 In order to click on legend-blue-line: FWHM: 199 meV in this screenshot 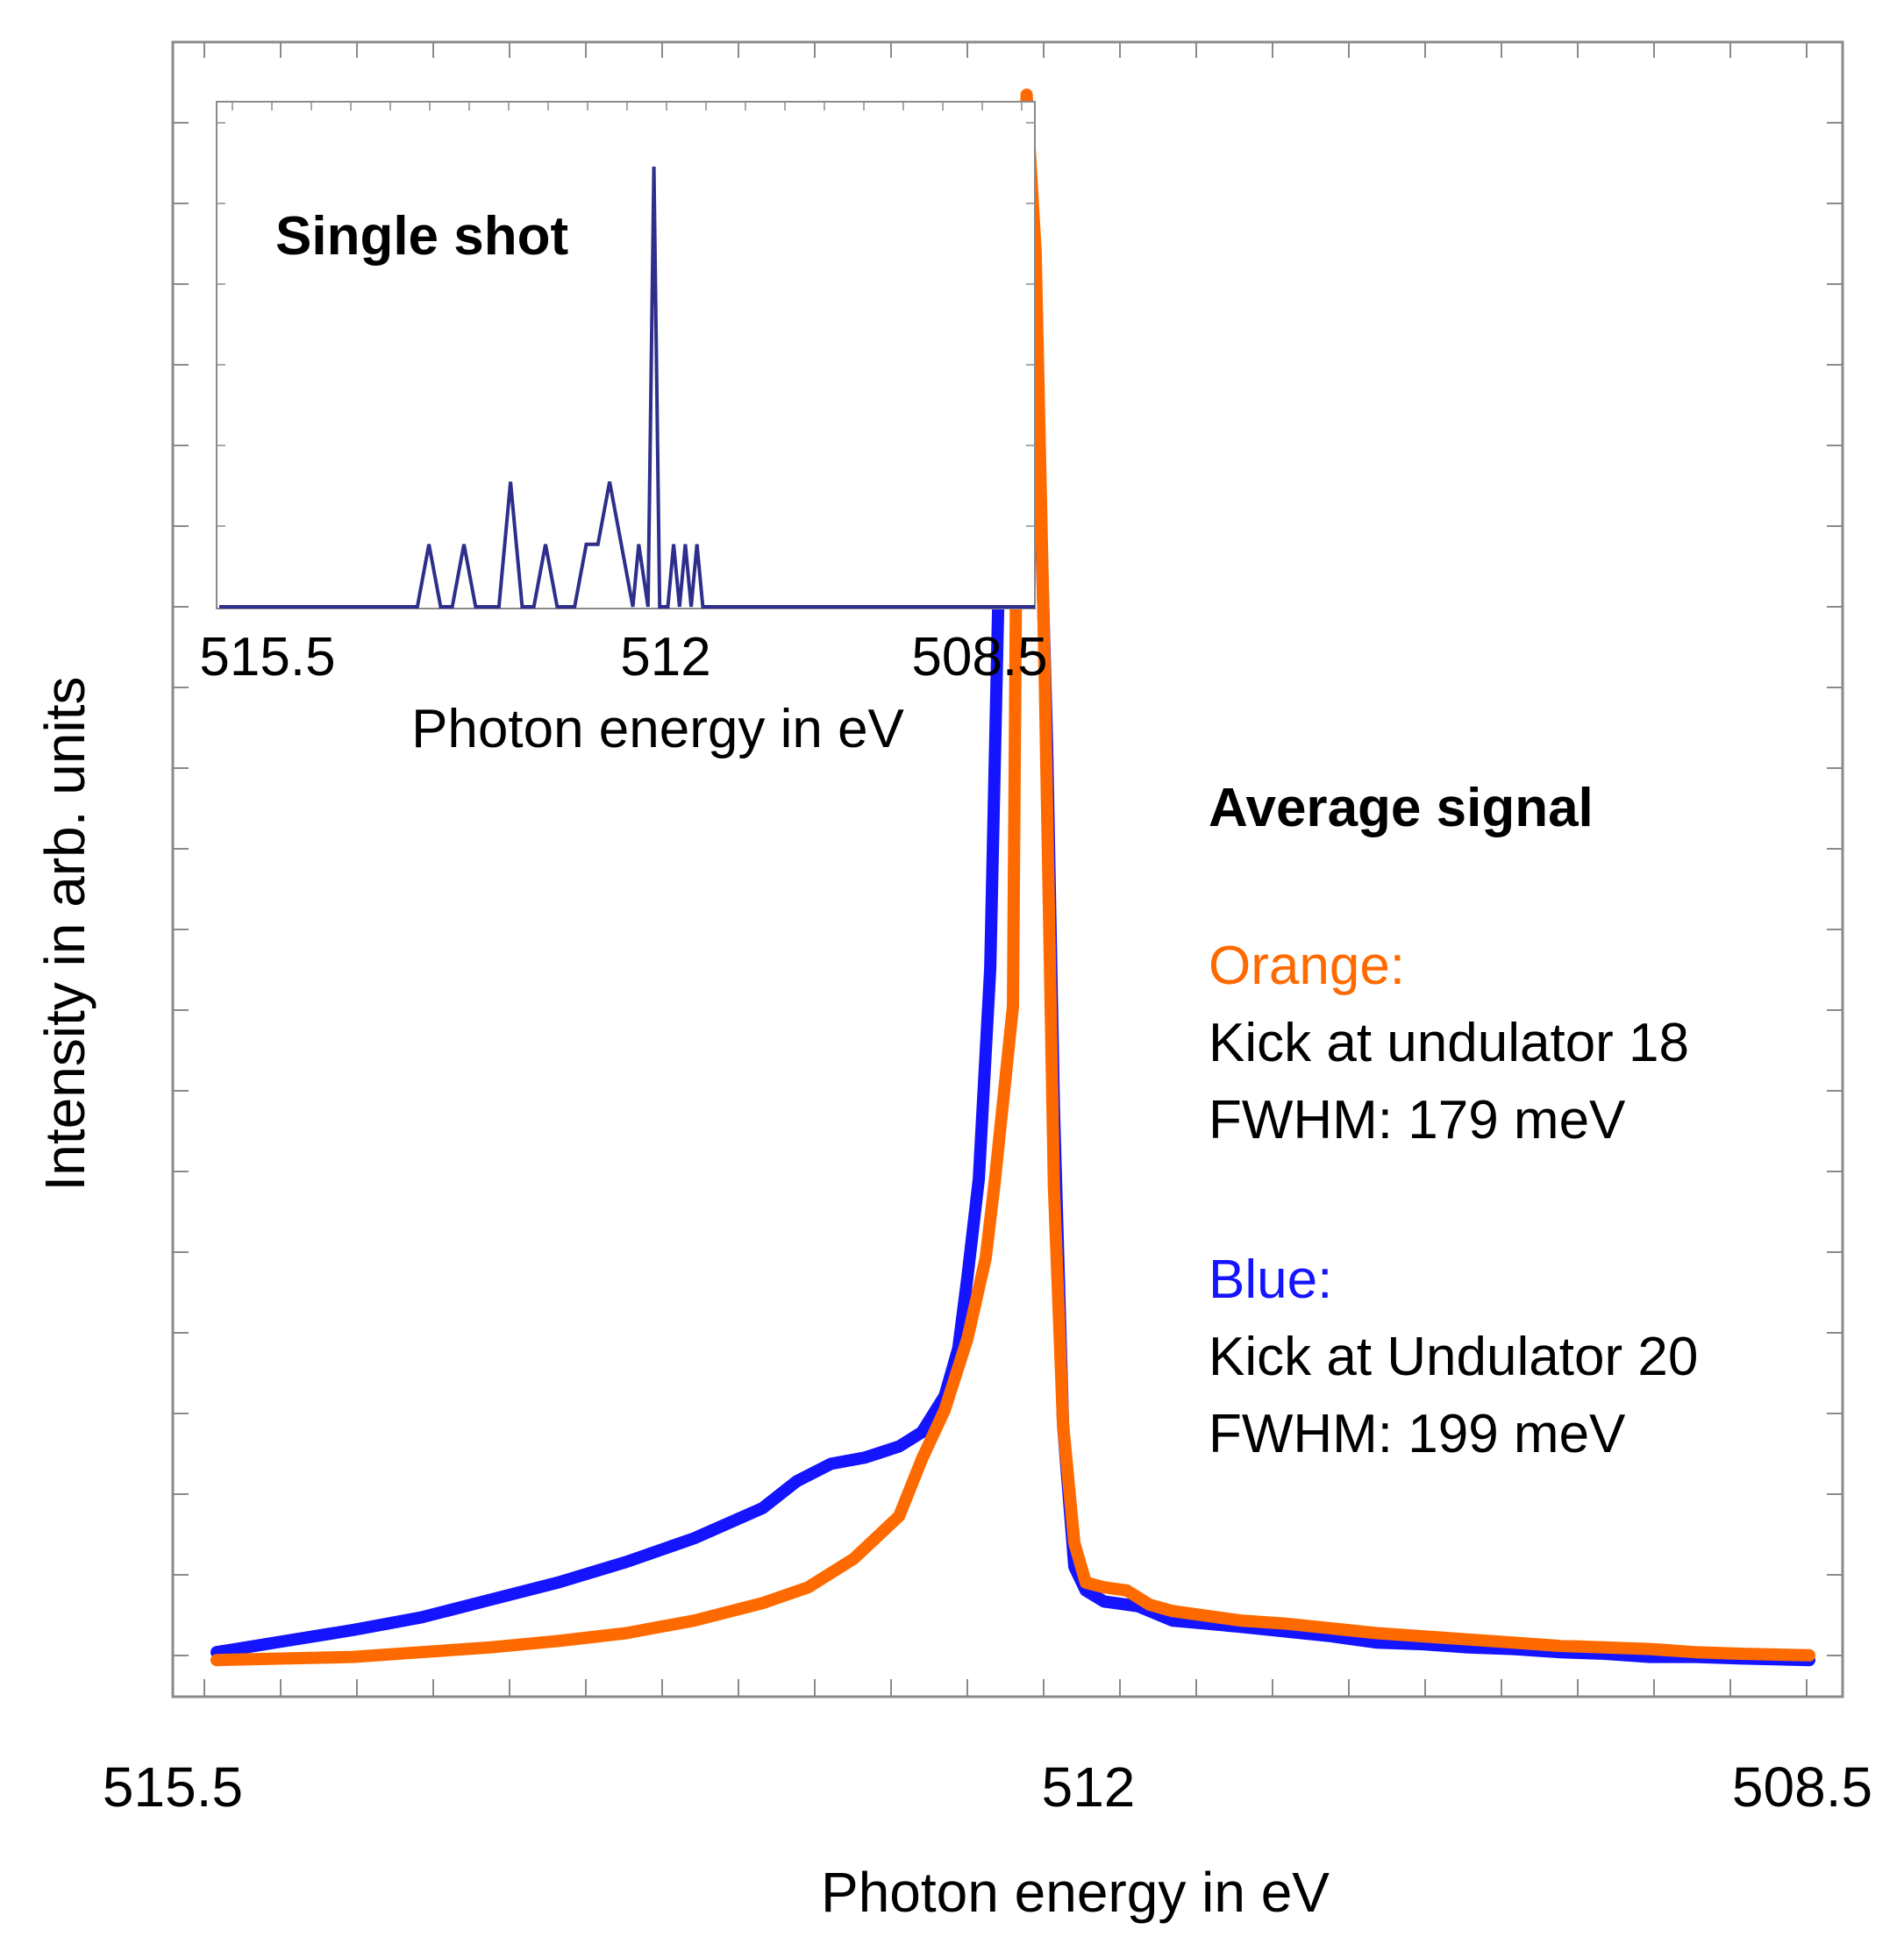, I will do `click(1417, 1434)`.